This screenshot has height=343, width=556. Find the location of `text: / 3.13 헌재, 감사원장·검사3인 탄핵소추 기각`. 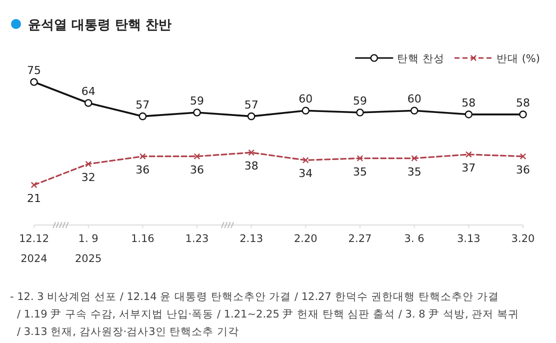

text: / 3.13 헌재, 감사원장·검사3인 탄핵소추 기각 is located at coordinates (128, 332).